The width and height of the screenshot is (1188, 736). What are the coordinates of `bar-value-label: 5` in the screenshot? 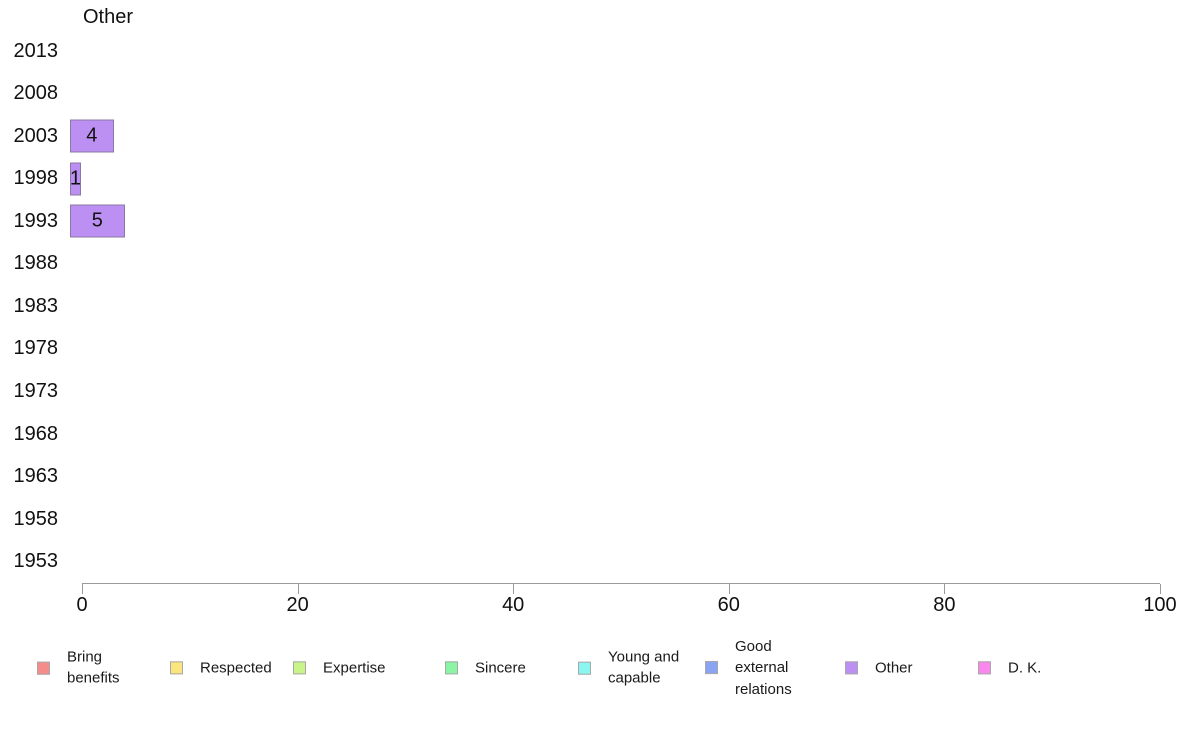 It's located at (97, 220).